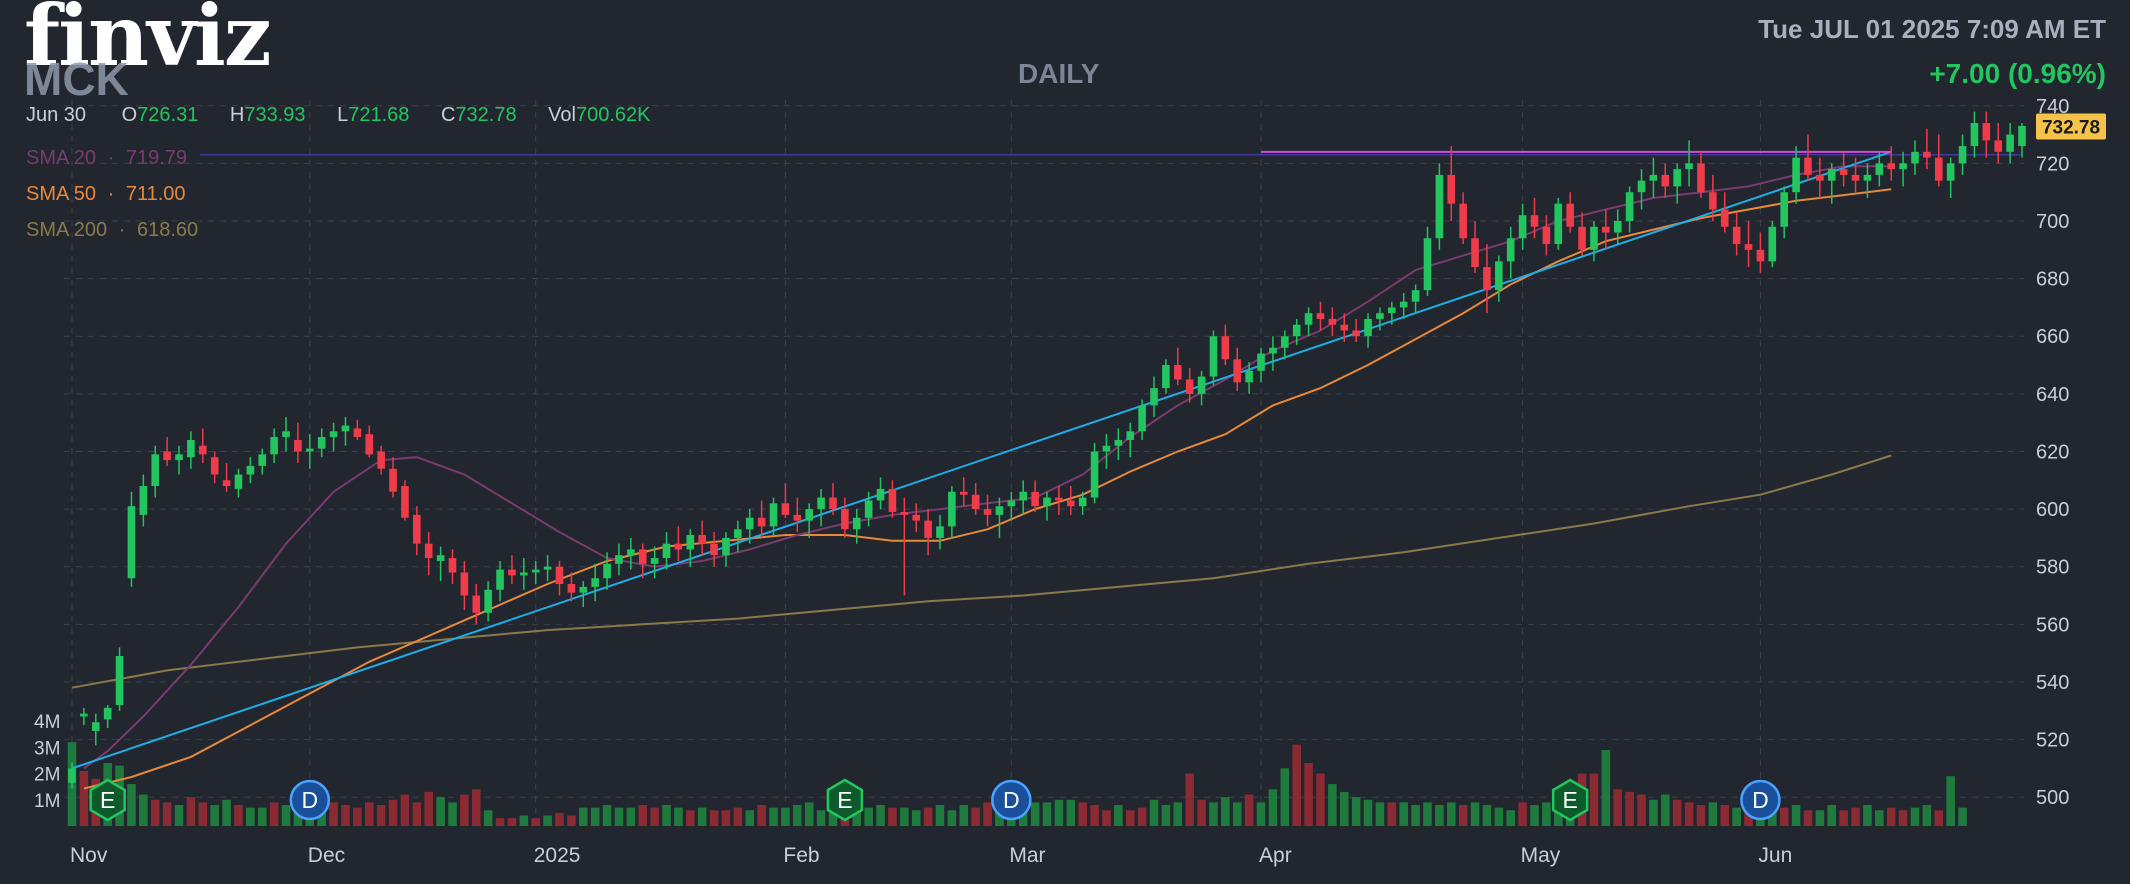 This screenshot has height=884, width=2130. Describe the element at coordinates (2052, 510) in the screenshot. I see `y-tick-label: 600` at that location.